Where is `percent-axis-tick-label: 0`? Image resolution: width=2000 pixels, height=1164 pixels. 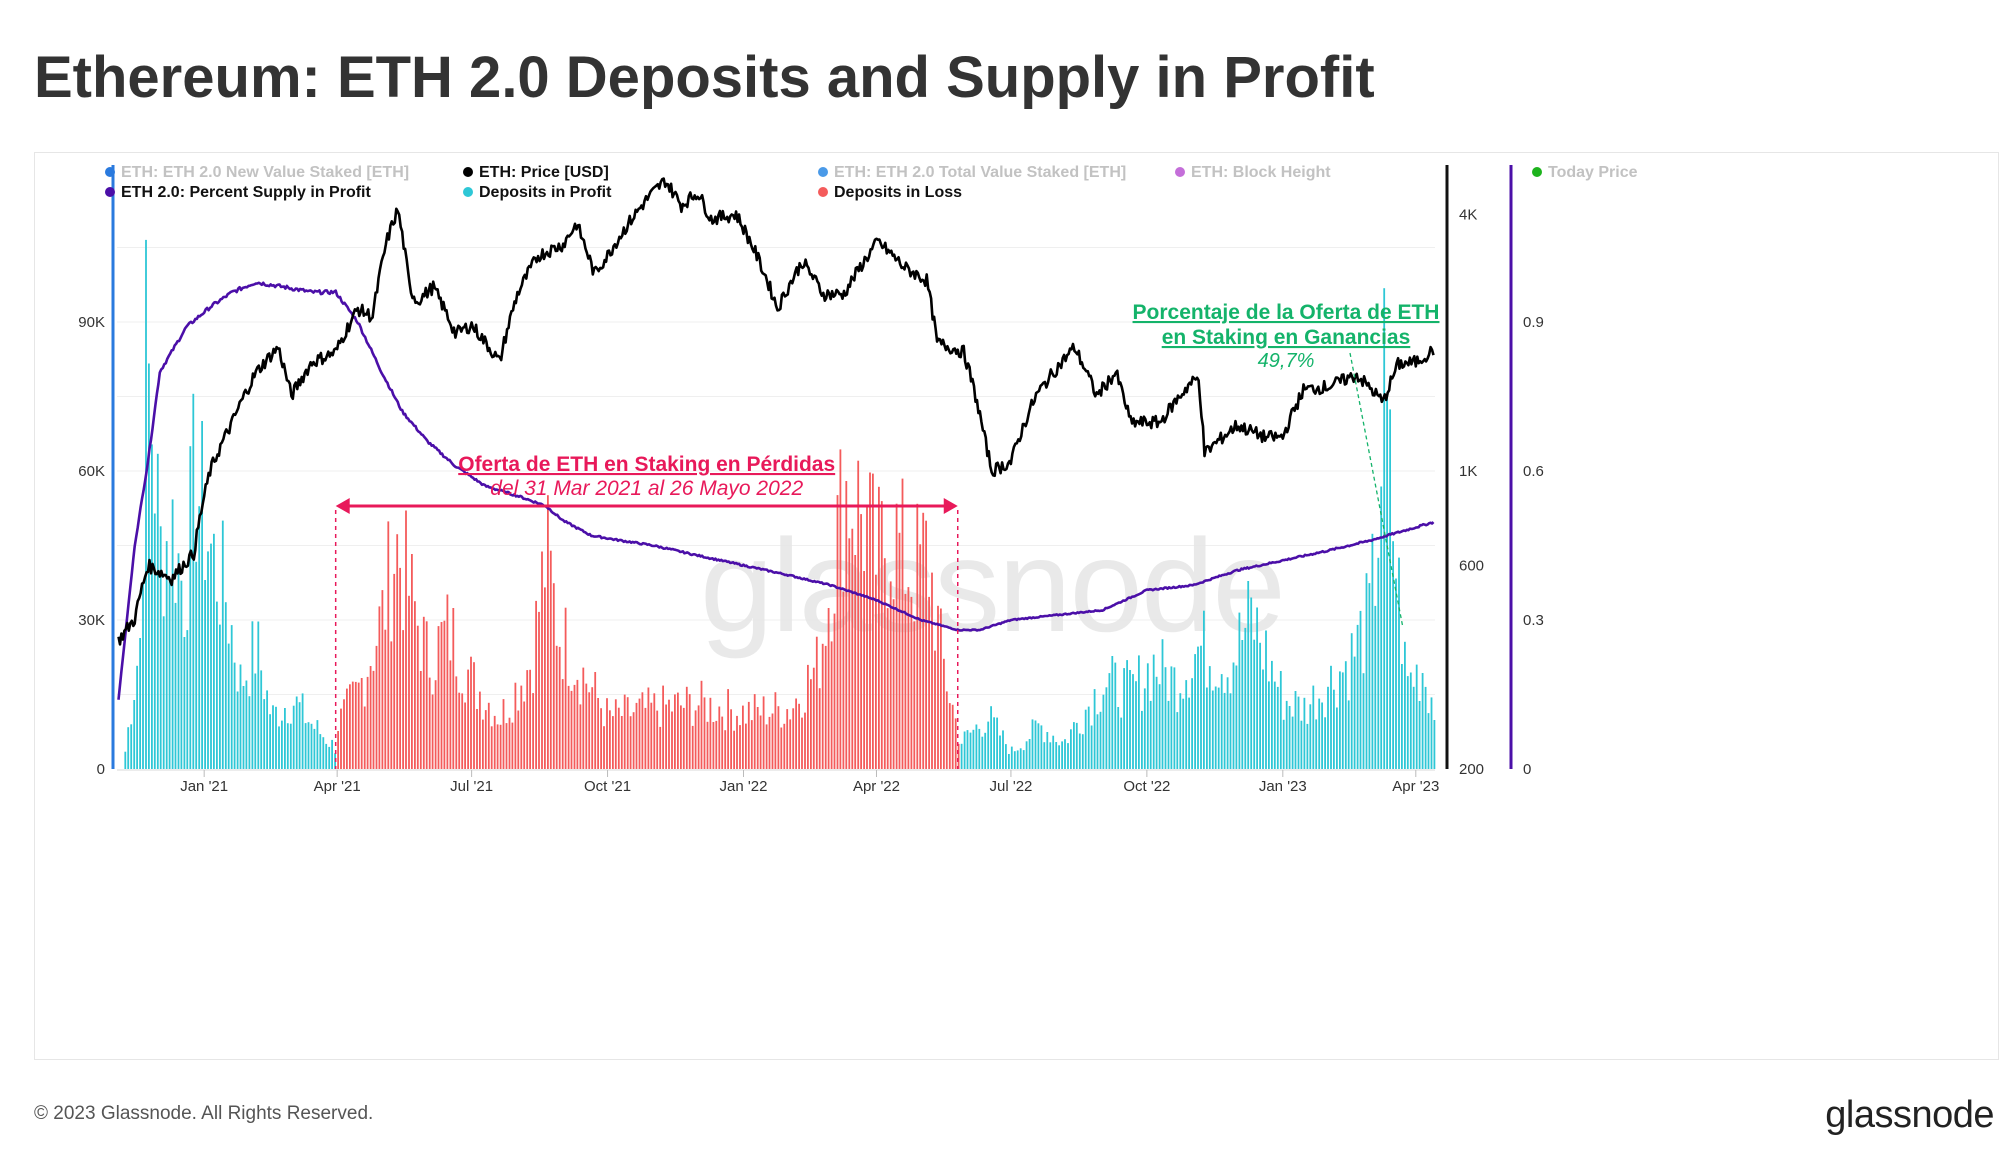
percent-axis-tick-label: 0 is located at coordinates (1527, 769).